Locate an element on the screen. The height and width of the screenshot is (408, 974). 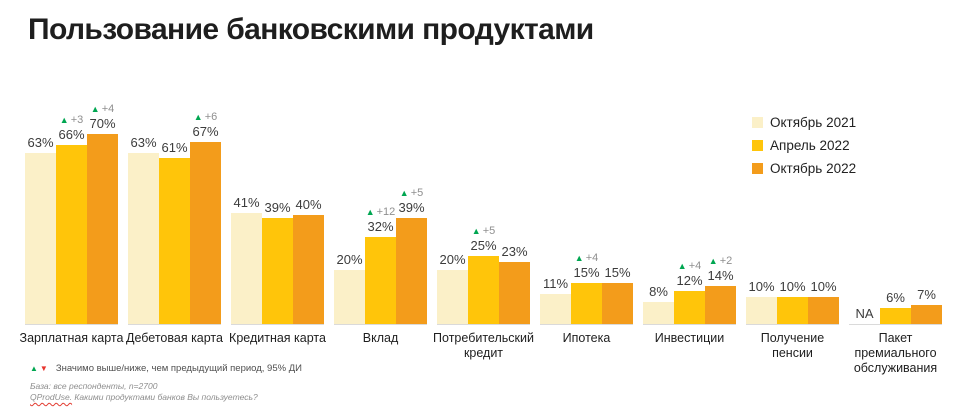
delta-badge: ▲ +5 is located at coordinates (411, 193).